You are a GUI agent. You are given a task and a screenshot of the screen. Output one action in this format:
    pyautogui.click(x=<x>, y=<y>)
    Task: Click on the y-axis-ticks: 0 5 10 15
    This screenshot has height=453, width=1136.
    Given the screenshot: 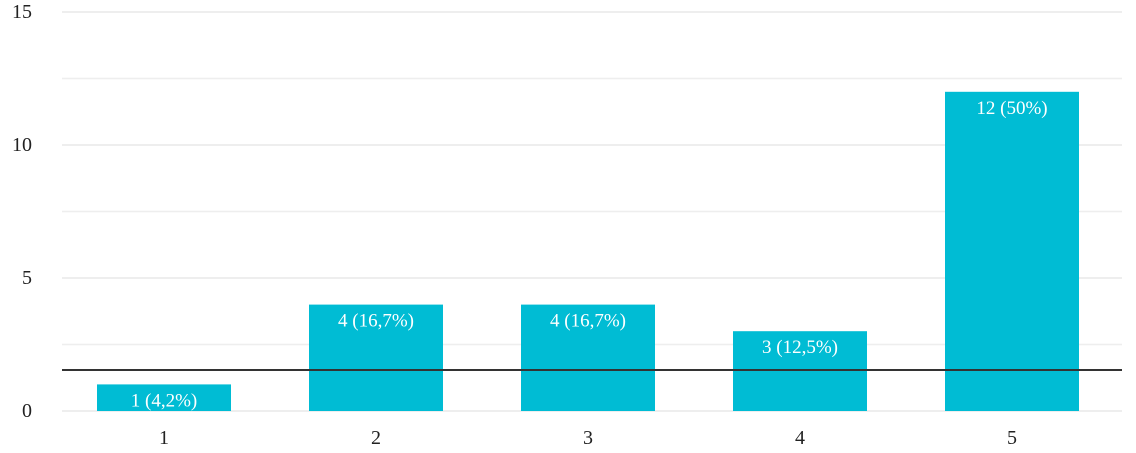 What is the action you would take?
    pyautogui.click(x=22, y=211)
    